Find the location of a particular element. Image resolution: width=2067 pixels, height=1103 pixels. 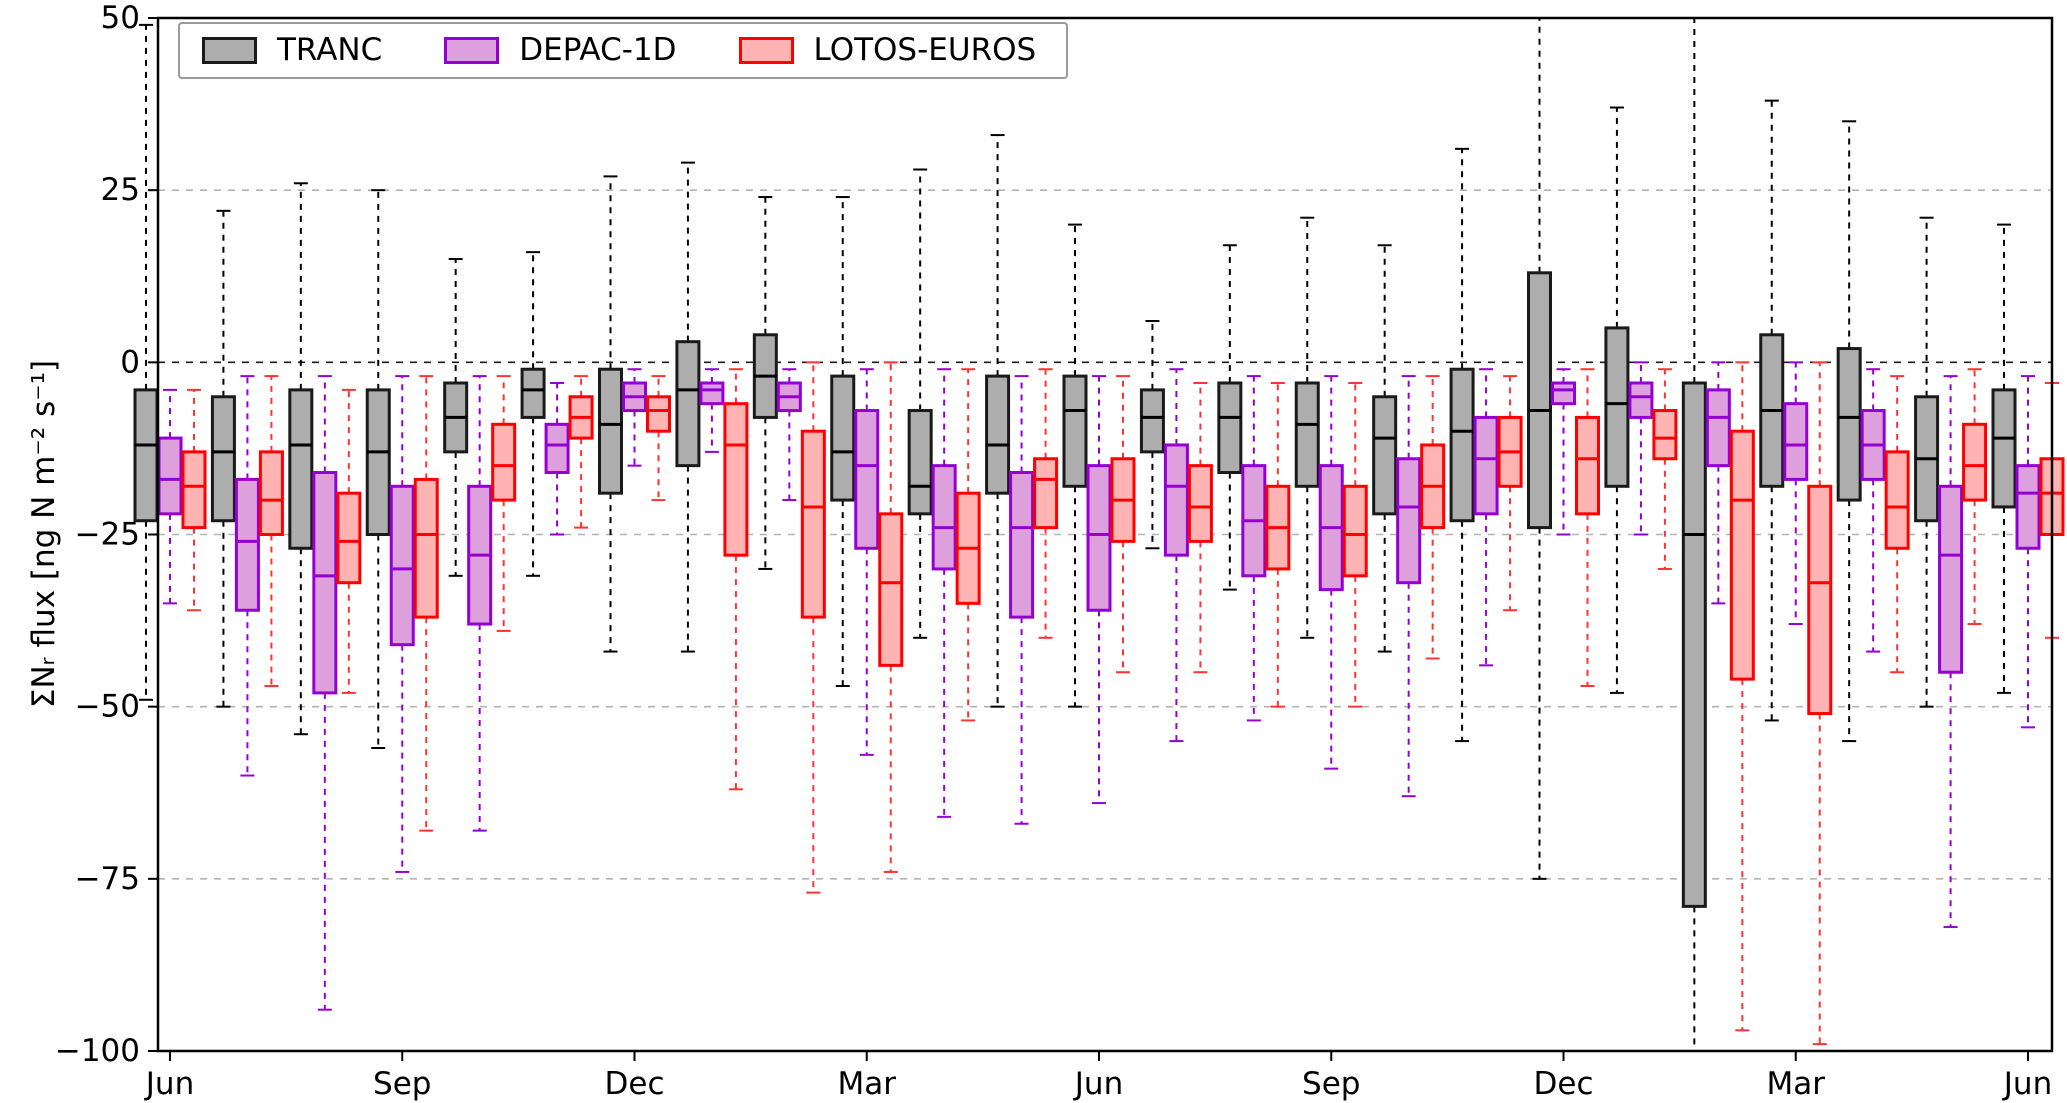

y-tick-label: 0 is located at coordinates (130, 362).